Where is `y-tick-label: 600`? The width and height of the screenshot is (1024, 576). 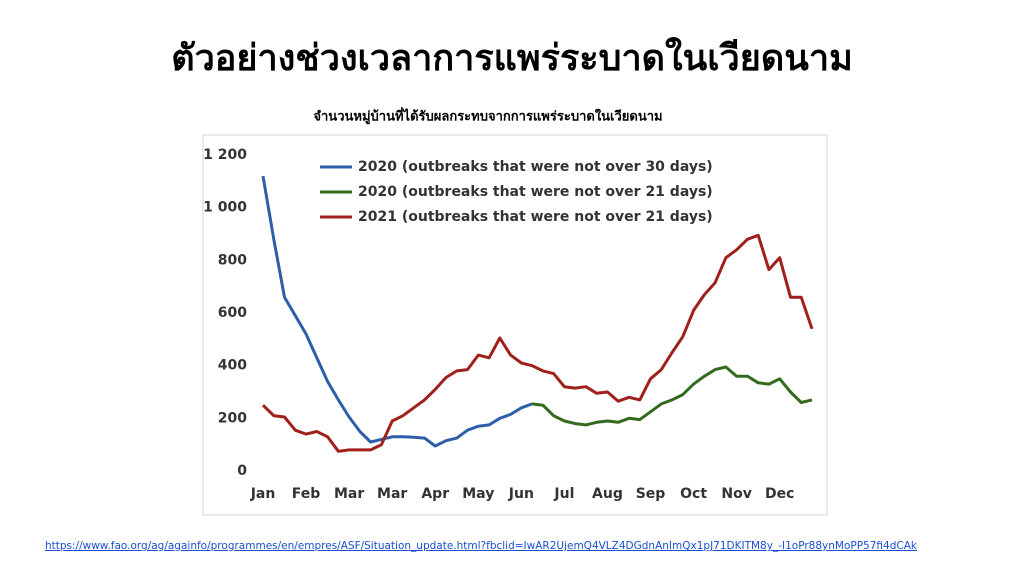
y-tick-label: 600 is located at coordinates (232, 313).